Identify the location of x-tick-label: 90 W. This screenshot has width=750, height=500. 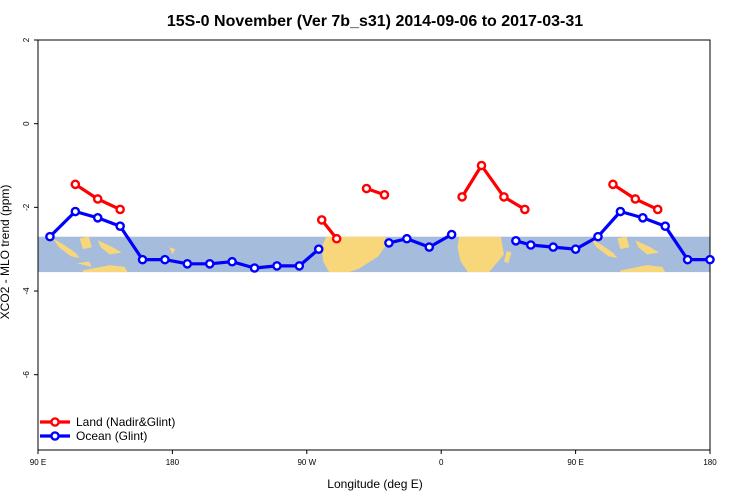
(306, 462).